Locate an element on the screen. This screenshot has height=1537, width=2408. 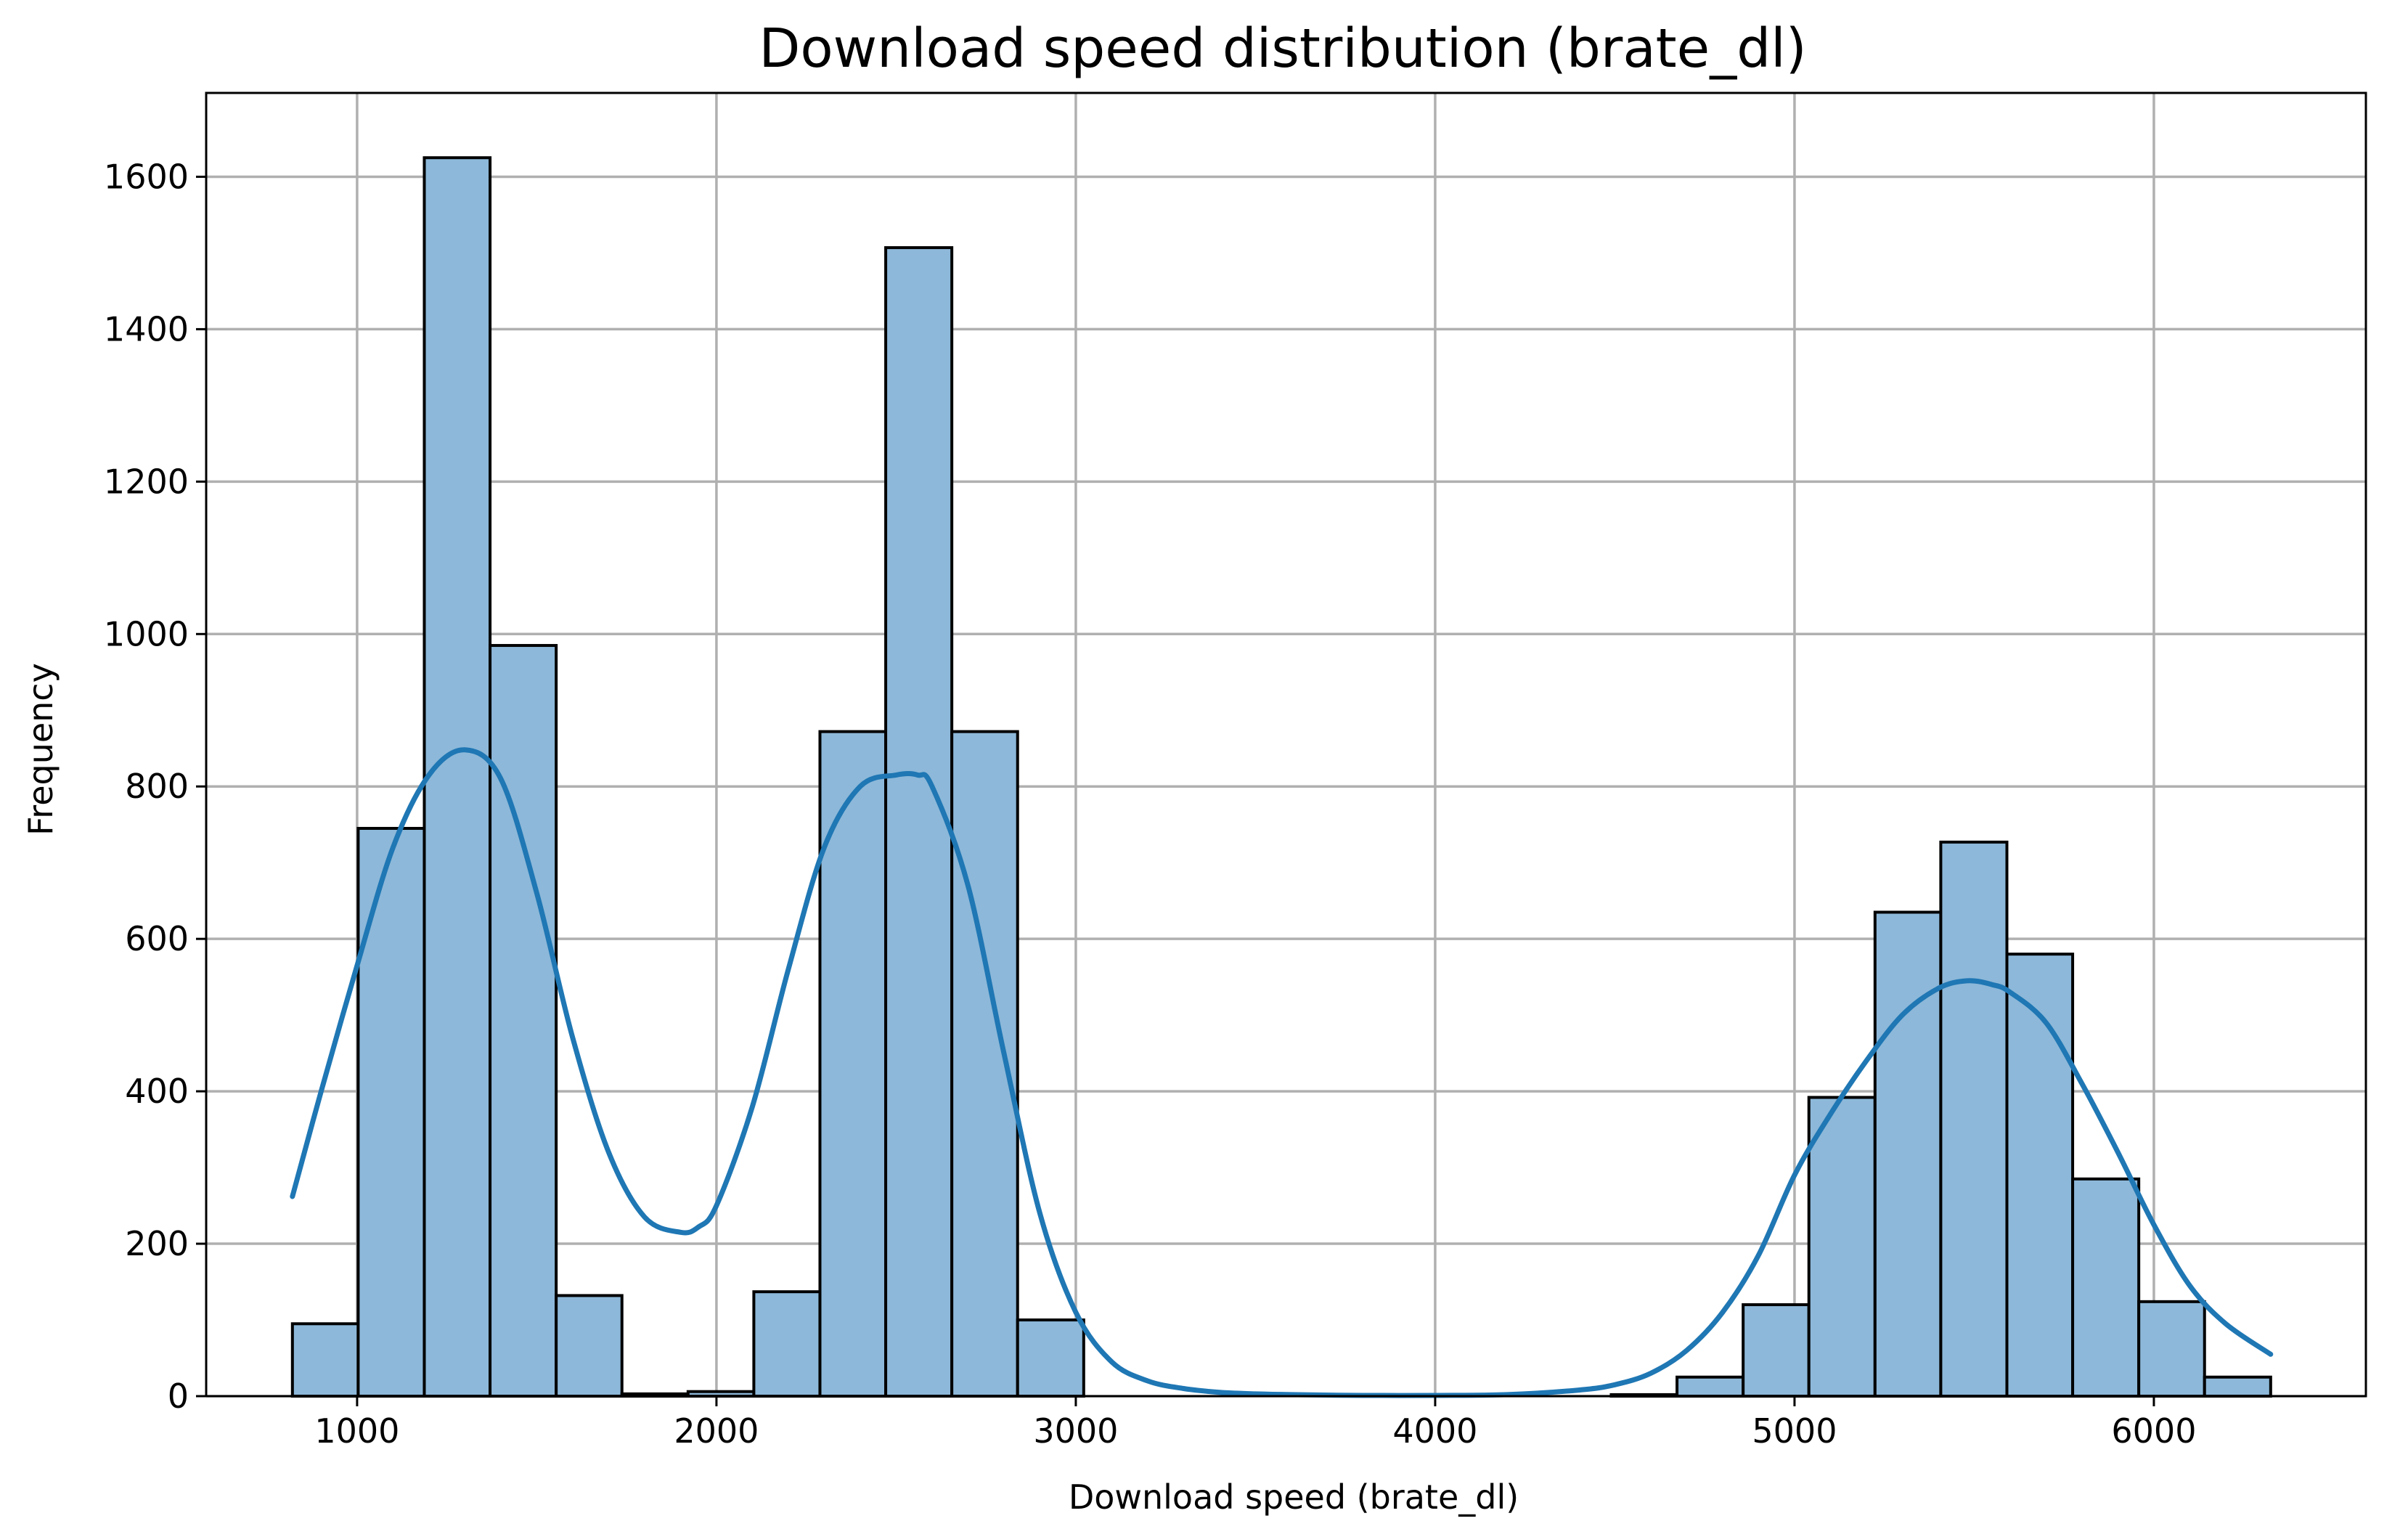
x-tick-label: 6000 is located at coordinates (2153, 1431).